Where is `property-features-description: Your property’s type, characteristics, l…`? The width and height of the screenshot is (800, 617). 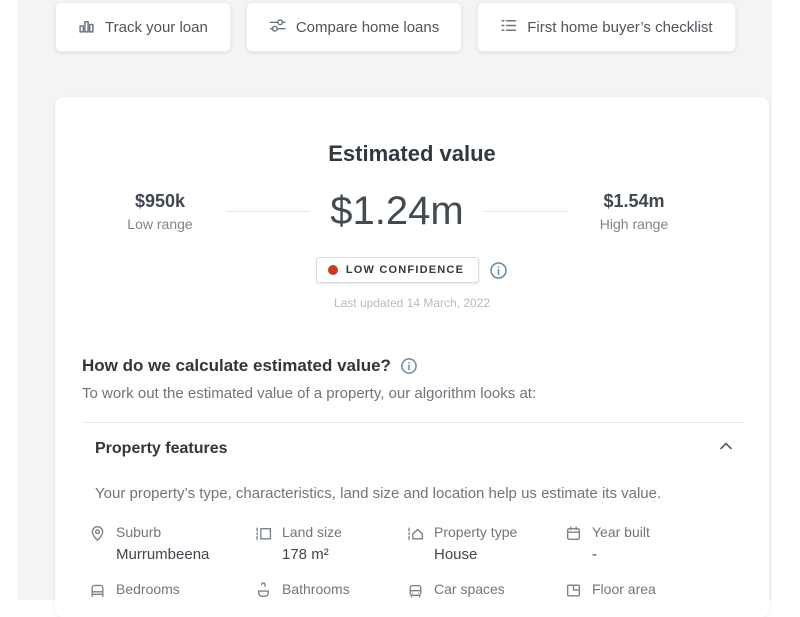
property-features-description: Your property’s type, characteristics, l… is located at coordinates (378, 493).